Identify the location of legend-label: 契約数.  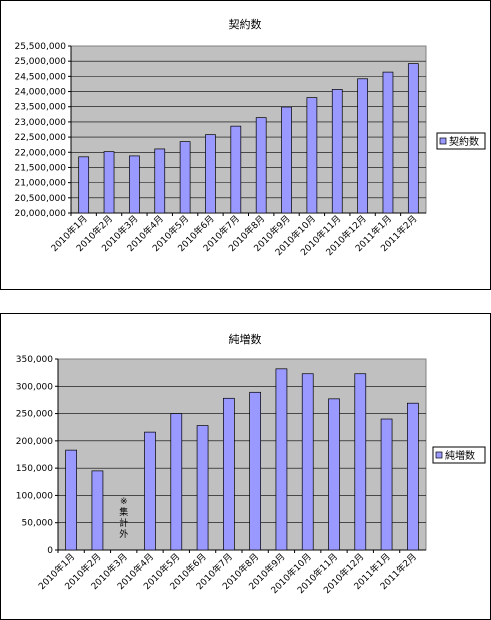
(464, 141).